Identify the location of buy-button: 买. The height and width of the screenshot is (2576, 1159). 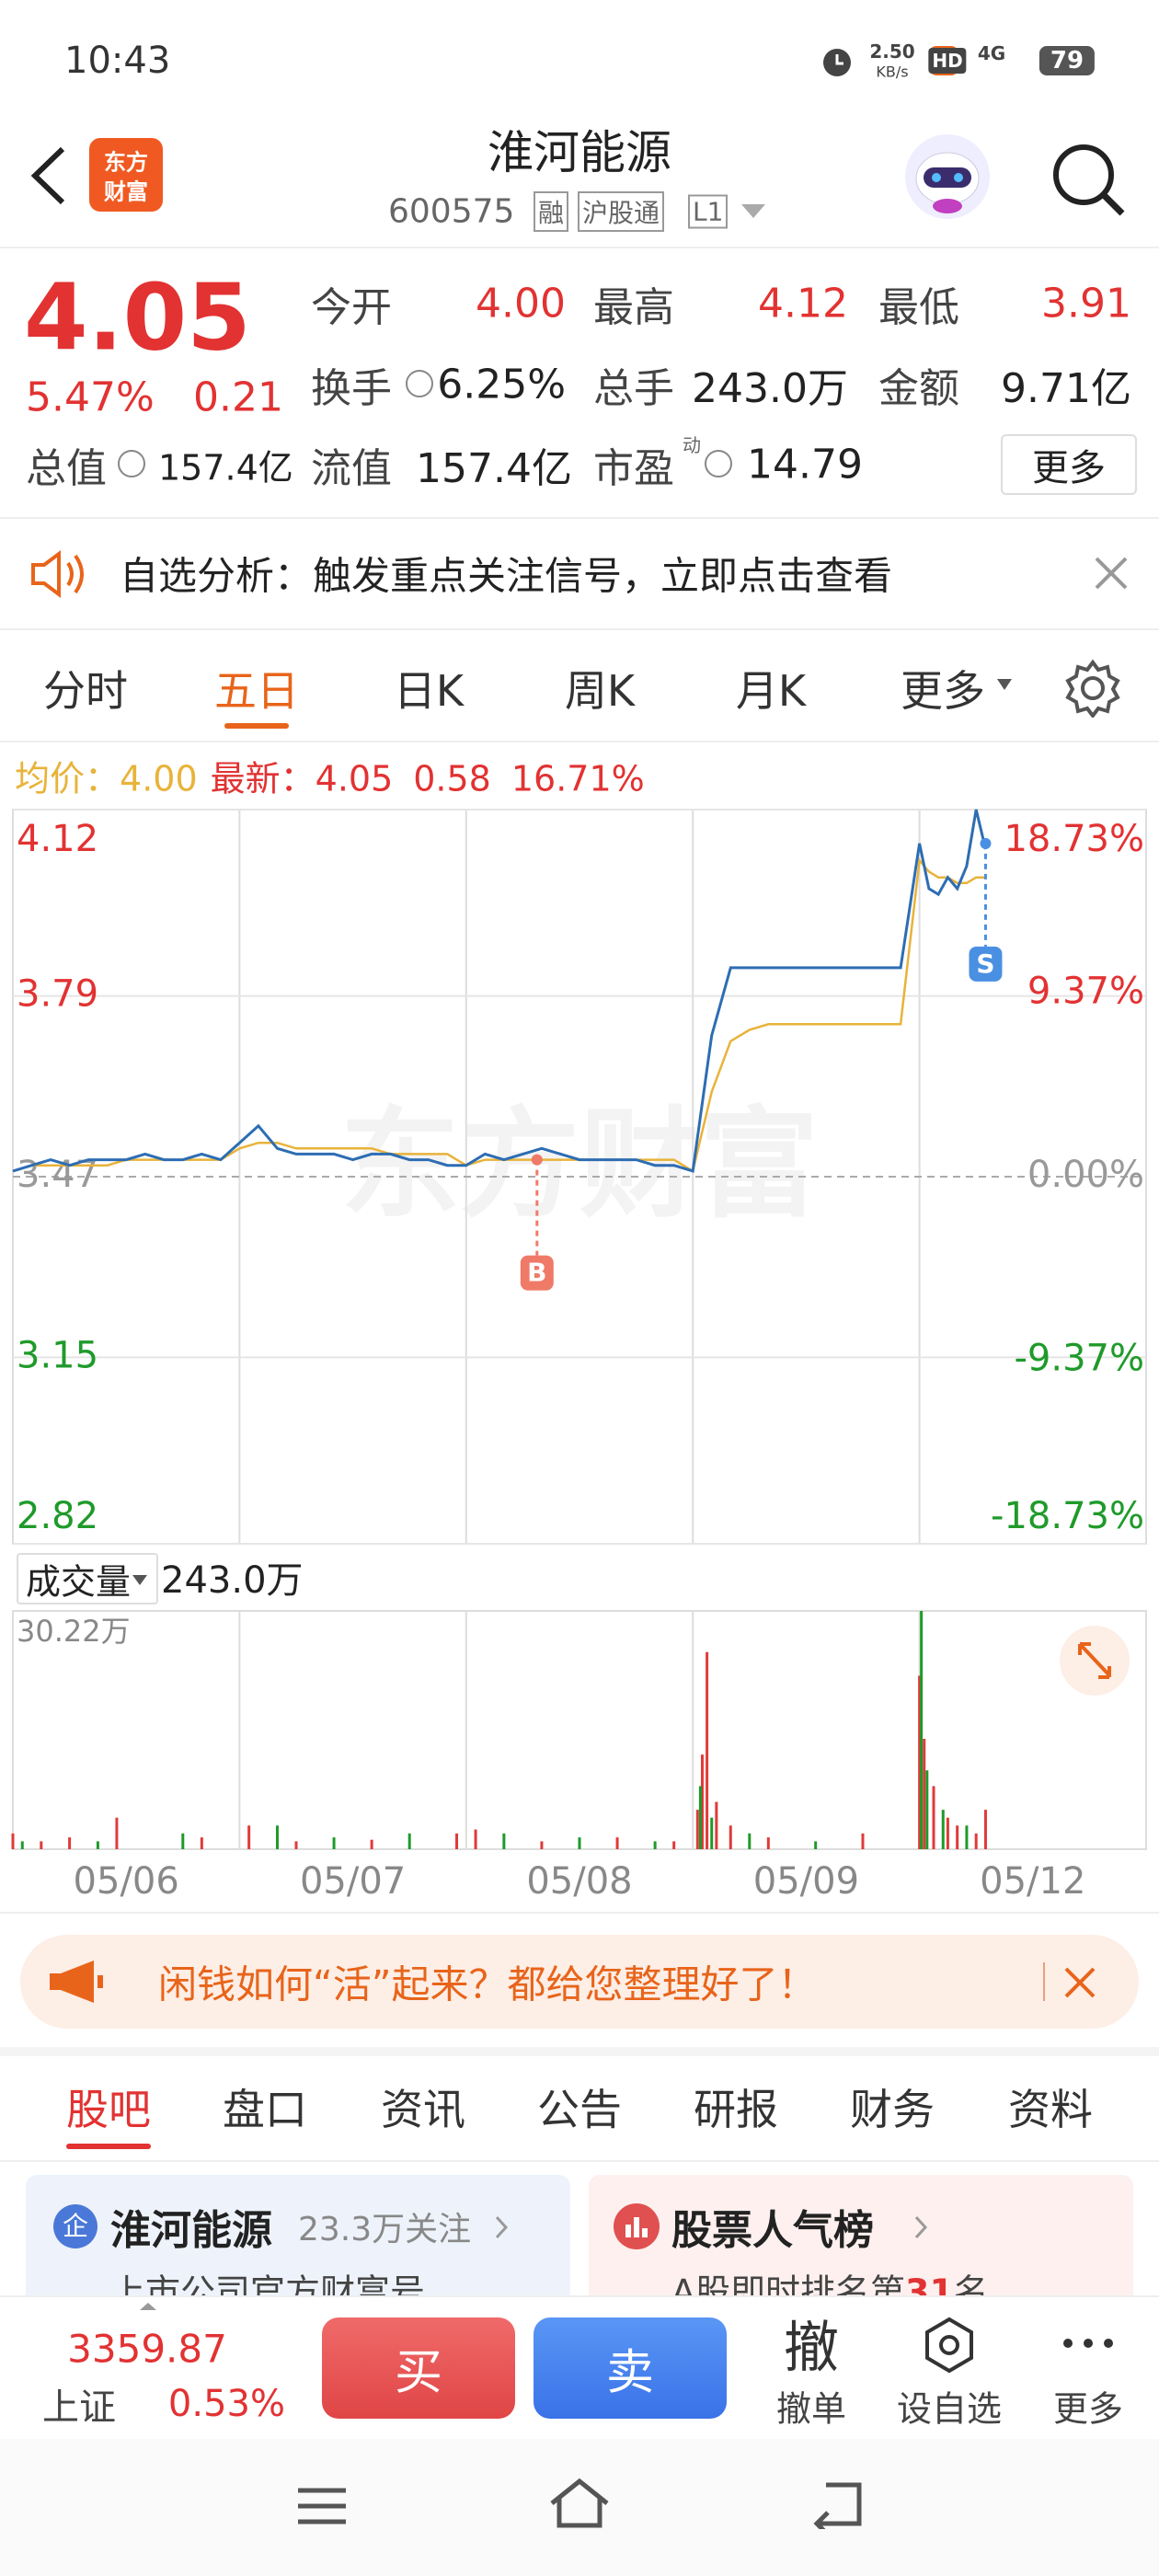
(418, 2368).